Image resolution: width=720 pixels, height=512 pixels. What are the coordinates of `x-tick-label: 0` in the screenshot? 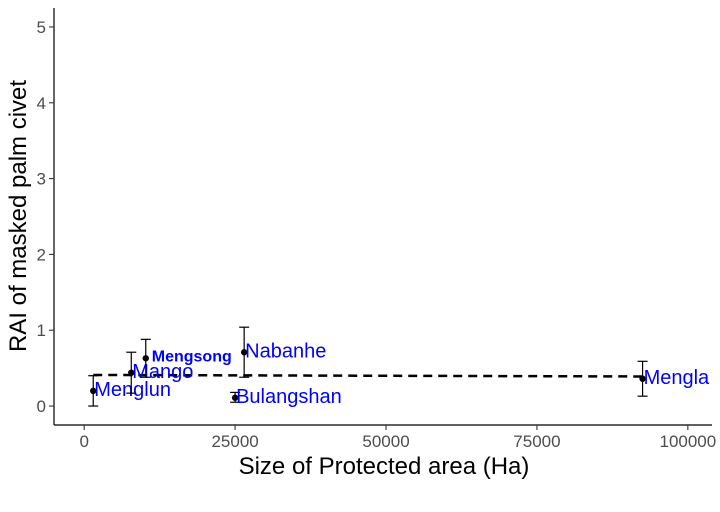 It's located at (83, 441).